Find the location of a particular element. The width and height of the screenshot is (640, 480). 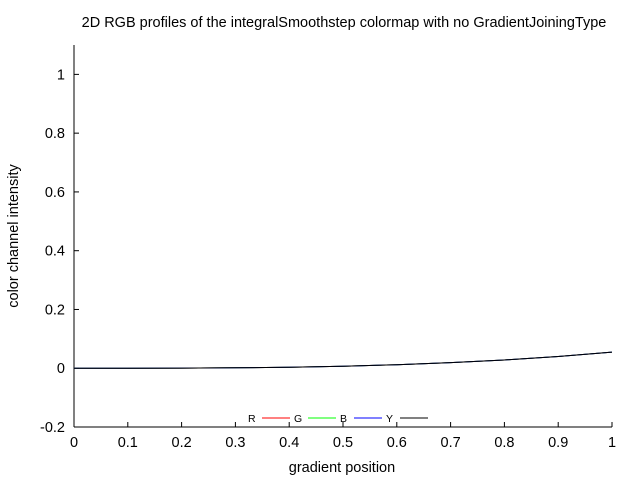

legend-label-y: Y is located at coordinates (389, 419).